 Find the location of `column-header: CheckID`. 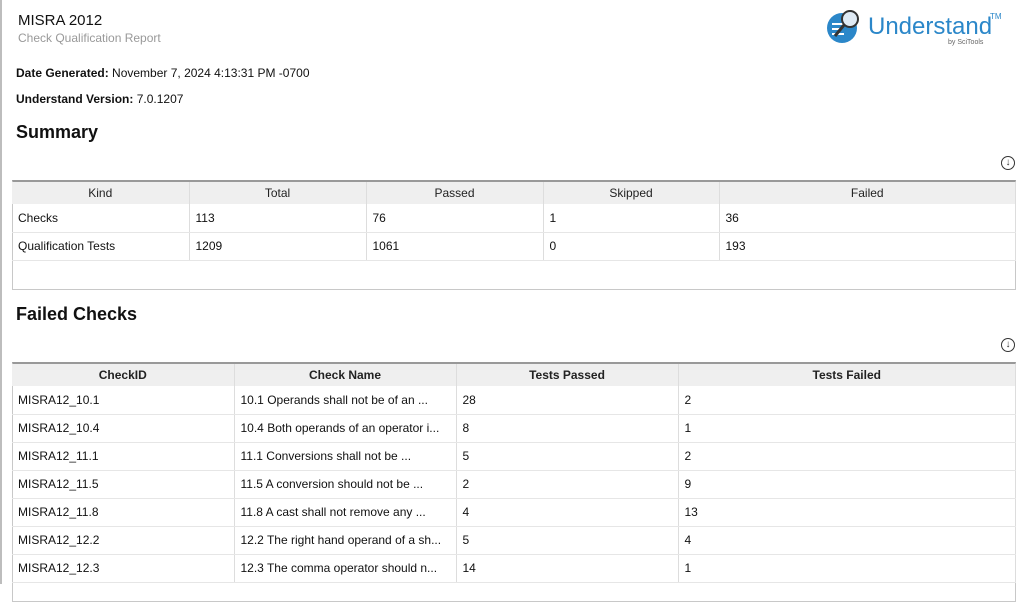

column-header: CheckID is located at coordinates (123, 375).